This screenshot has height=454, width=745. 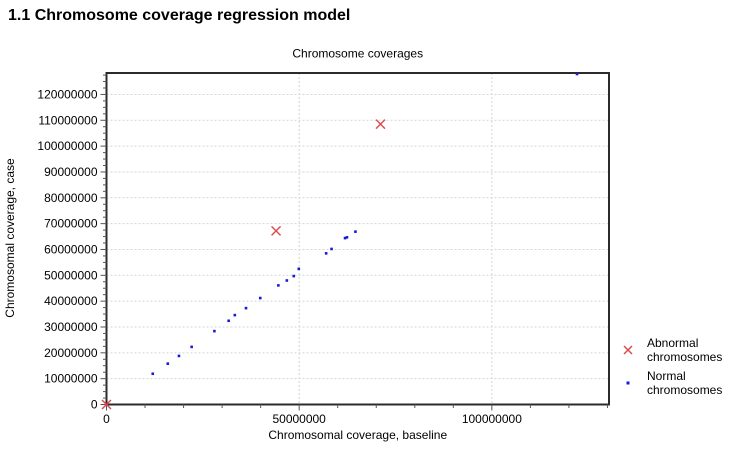 I want to click on x-tick-label: 0, so click(x=106, y=419).